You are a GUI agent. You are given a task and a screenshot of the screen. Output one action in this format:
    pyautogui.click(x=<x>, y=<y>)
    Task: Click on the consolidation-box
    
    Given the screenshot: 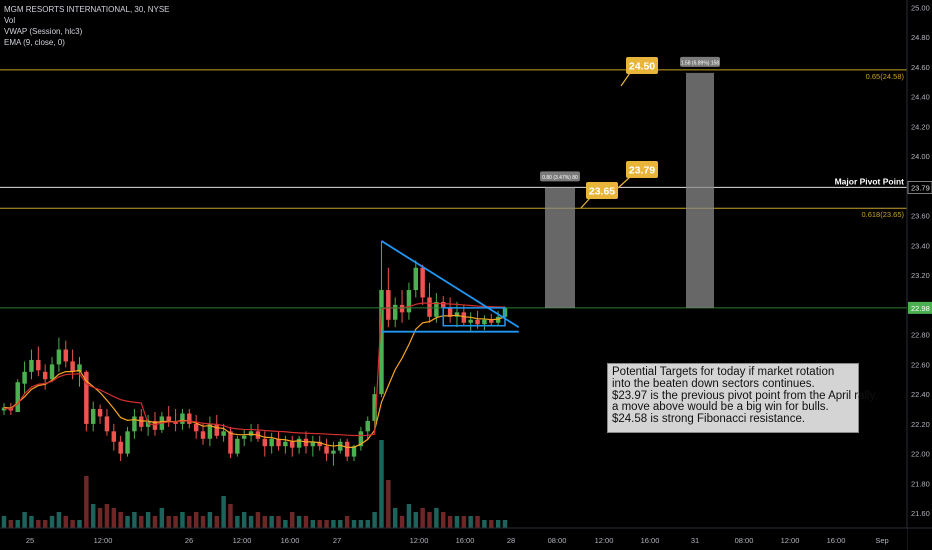 What is the action you would take?
    pyautogui.click(x=474, y=317)
    